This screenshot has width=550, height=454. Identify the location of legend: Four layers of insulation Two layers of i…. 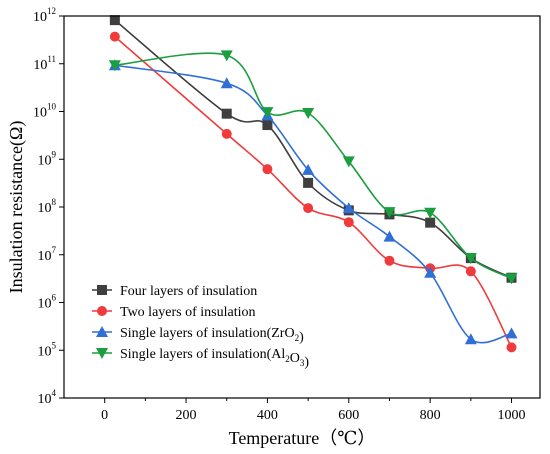
(200, 327).